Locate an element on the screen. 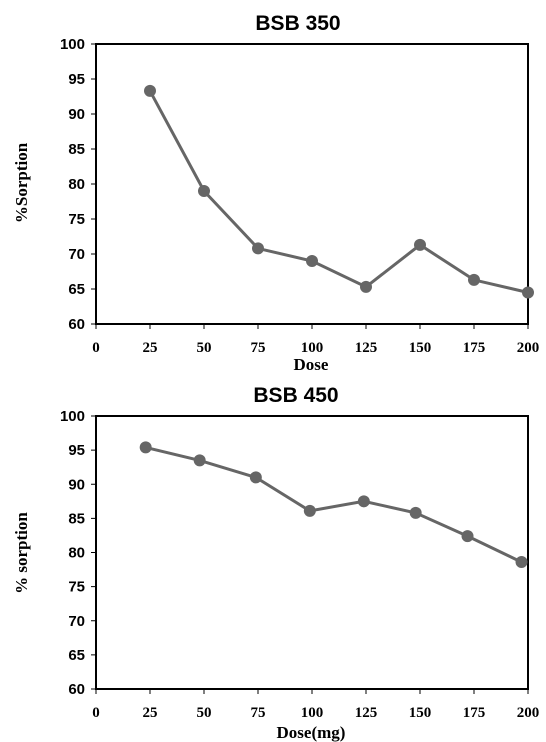 This screenshot has width=546, height=742. y-axis-label: % sorption is located at coordinates (21, 553).